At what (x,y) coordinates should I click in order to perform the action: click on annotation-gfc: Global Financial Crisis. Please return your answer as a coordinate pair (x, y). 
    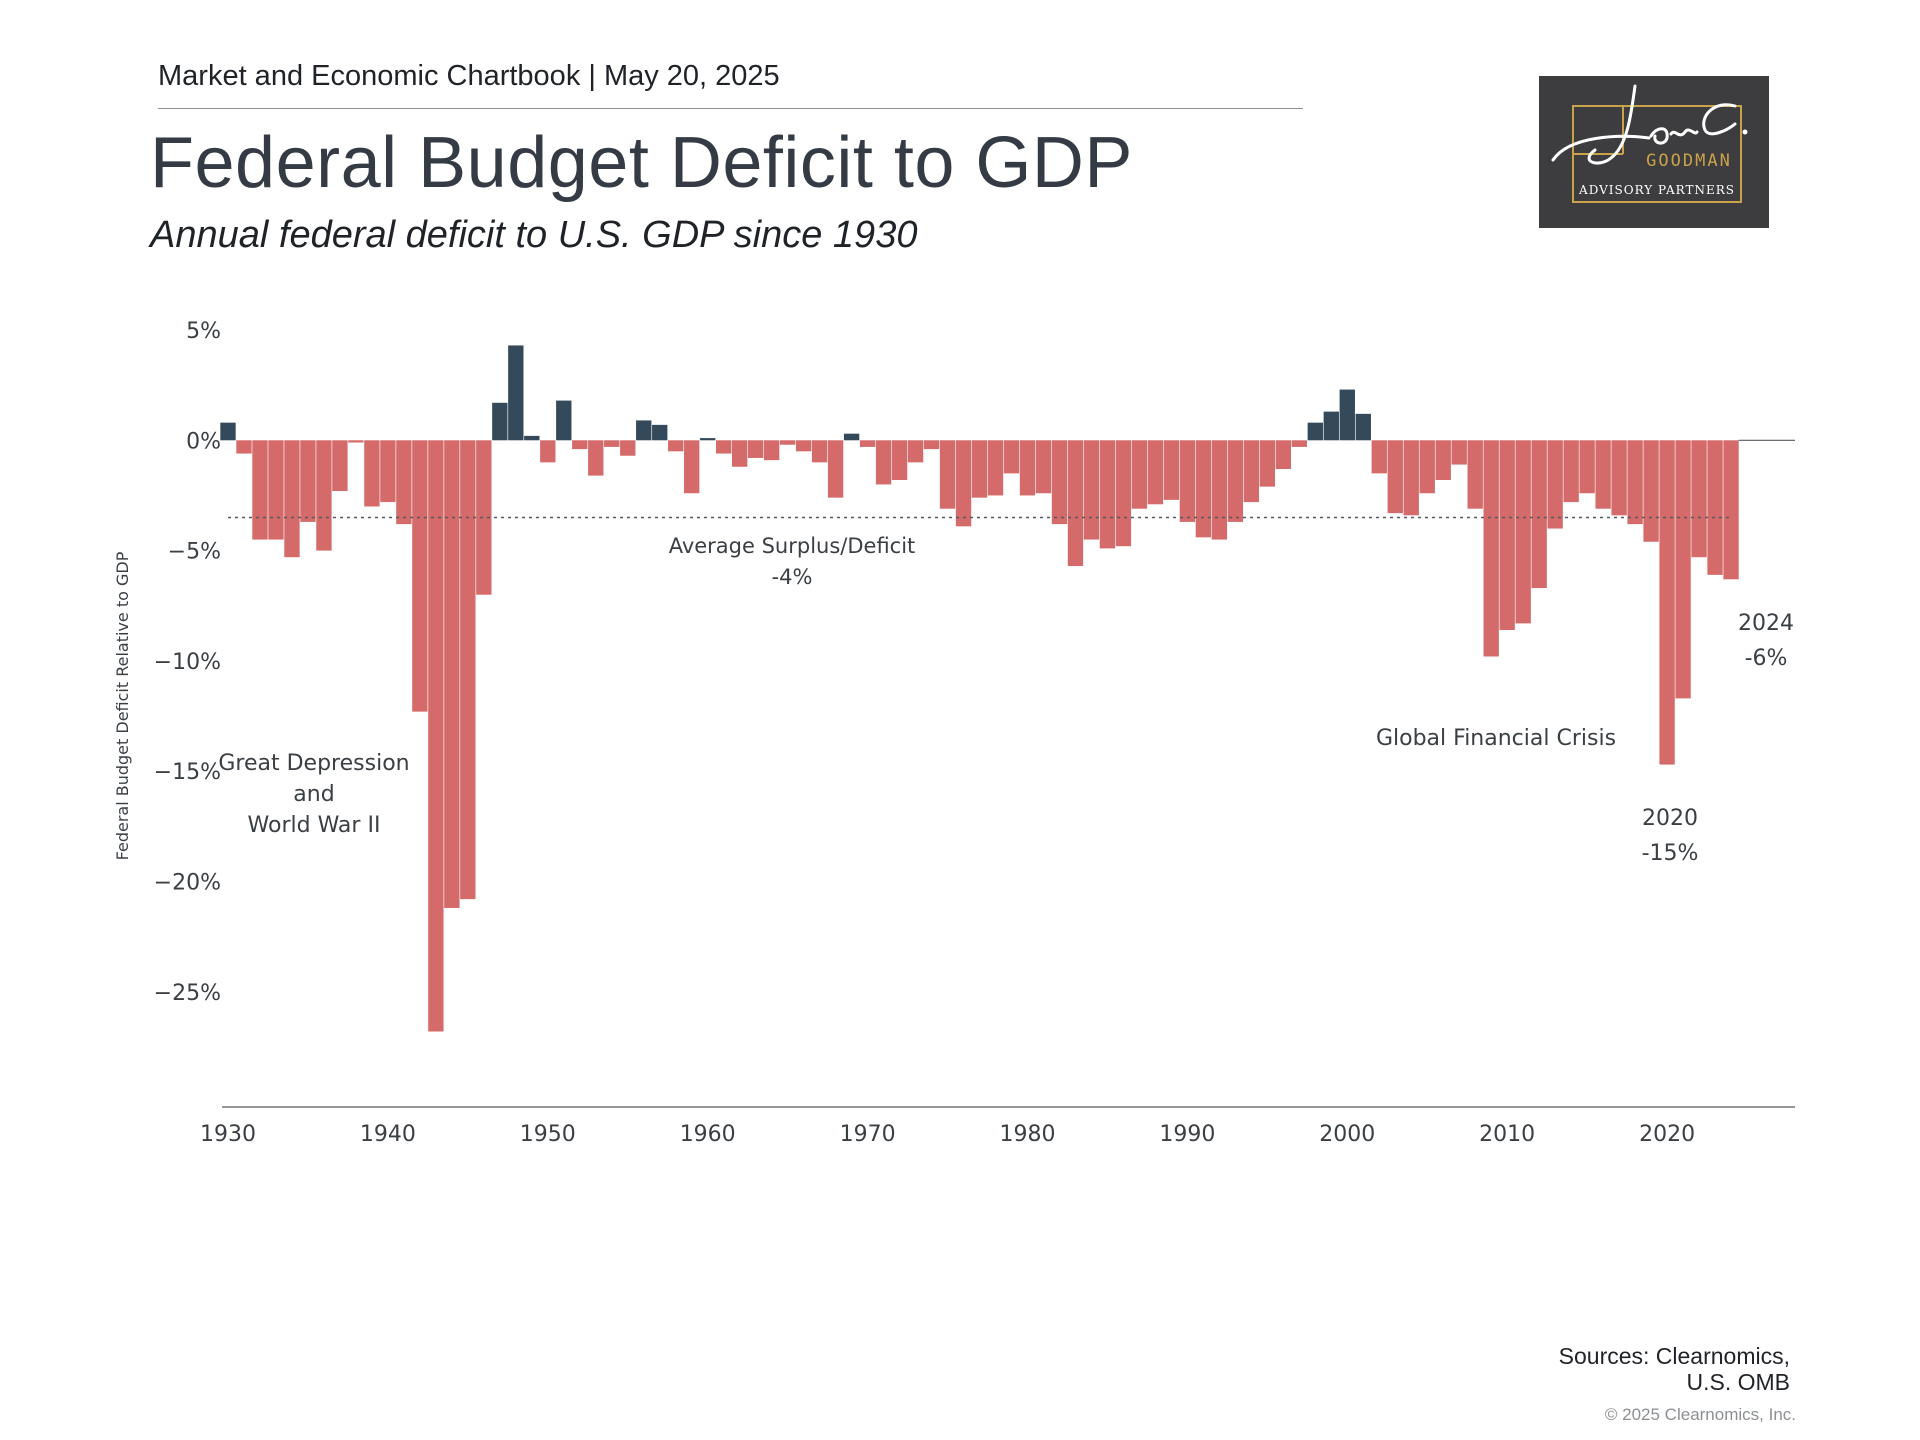
    Looking at the image, I should click on (1496, 738).